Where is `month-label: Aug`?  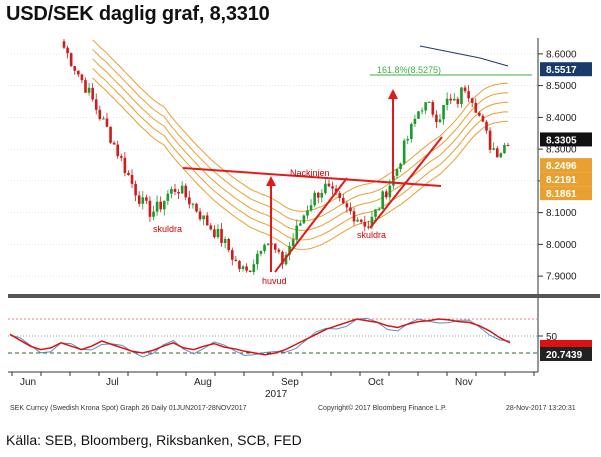
month-label: Aug is located at coordinates (203, 382).